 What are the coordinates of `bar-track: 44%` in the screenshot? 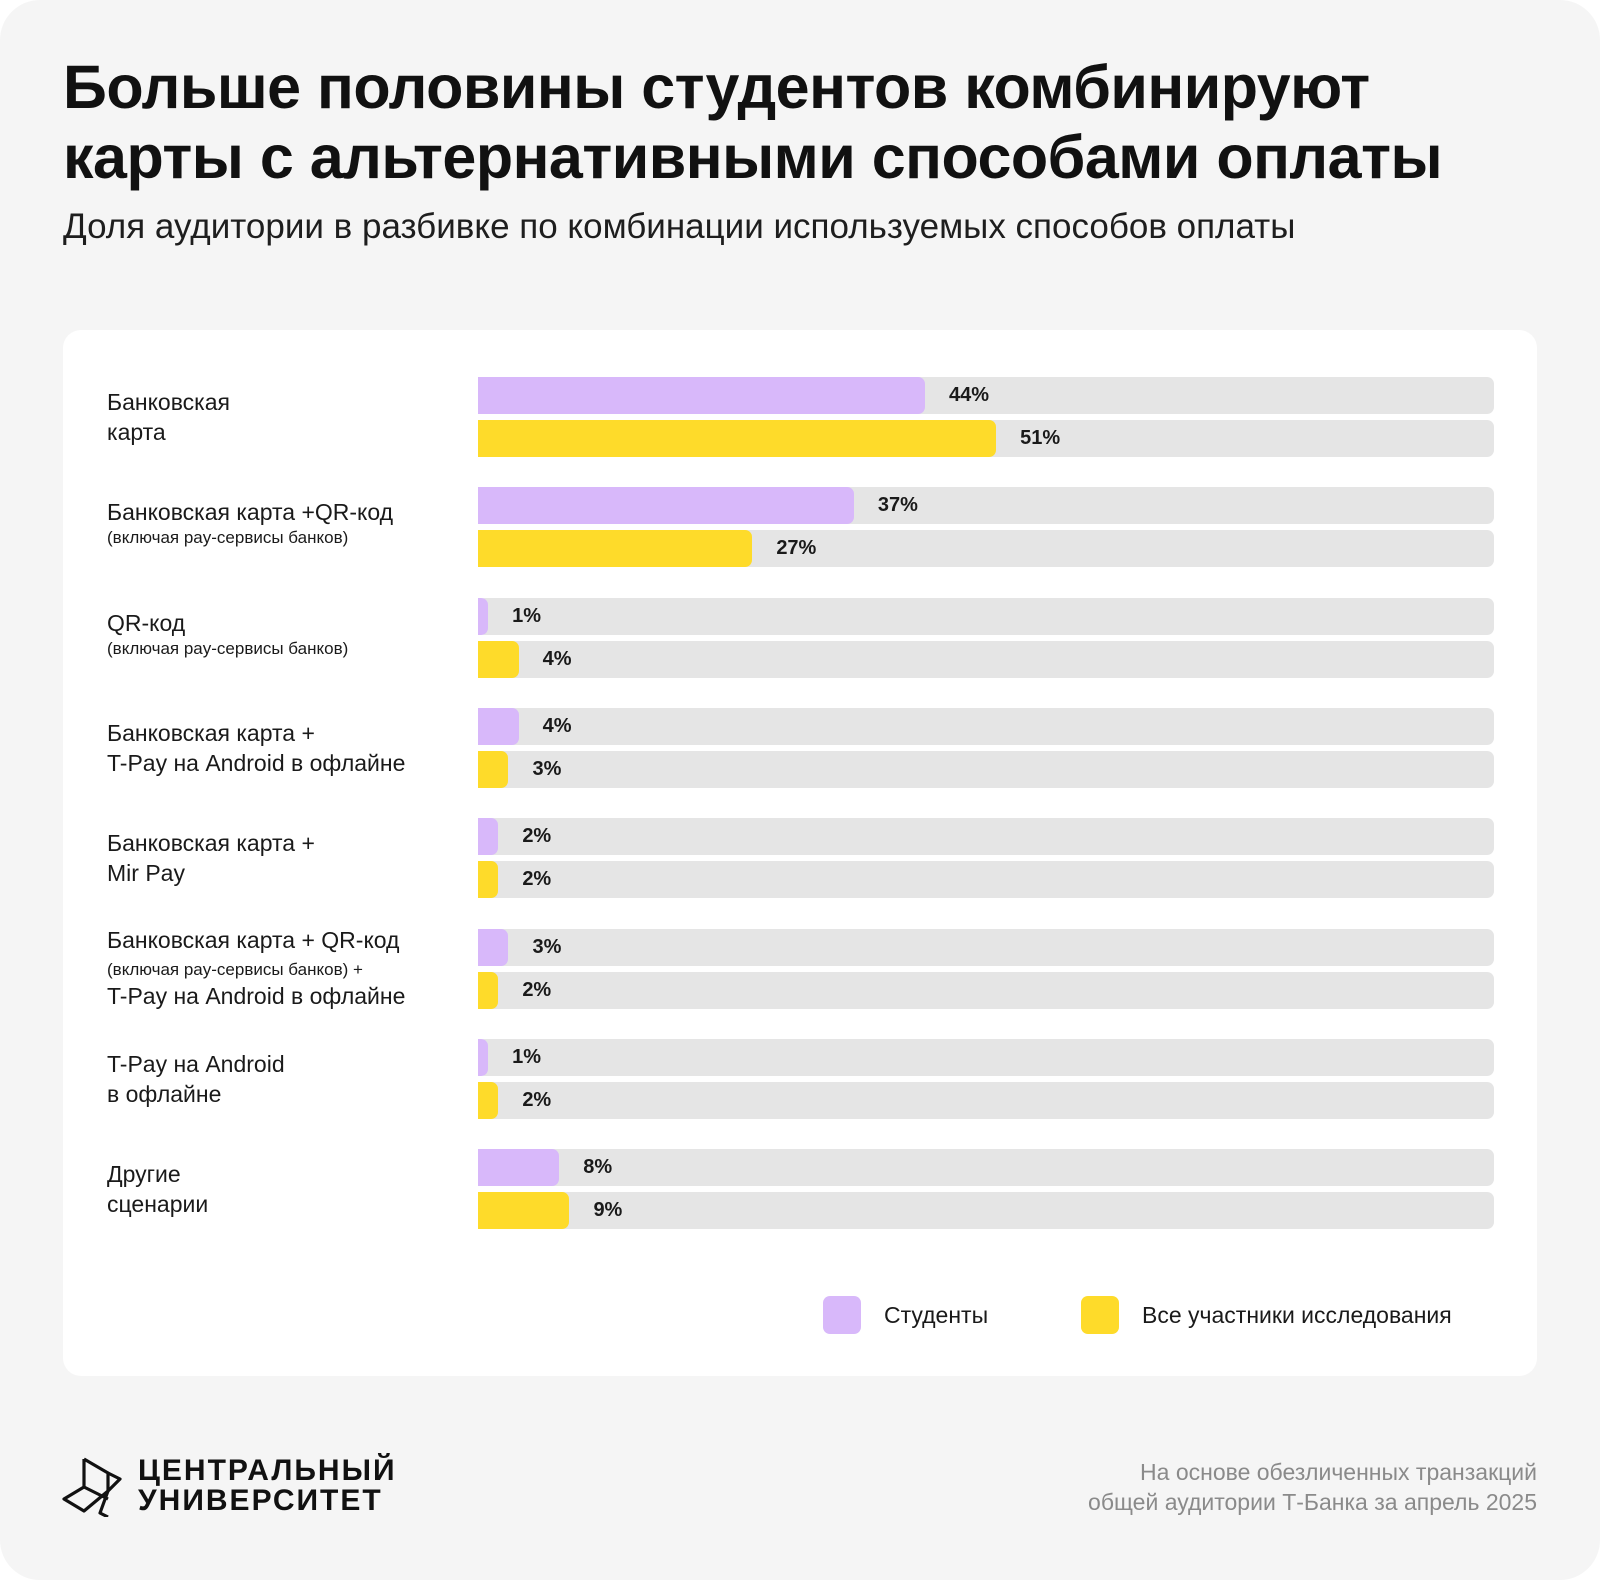 It's located at (986, 395).